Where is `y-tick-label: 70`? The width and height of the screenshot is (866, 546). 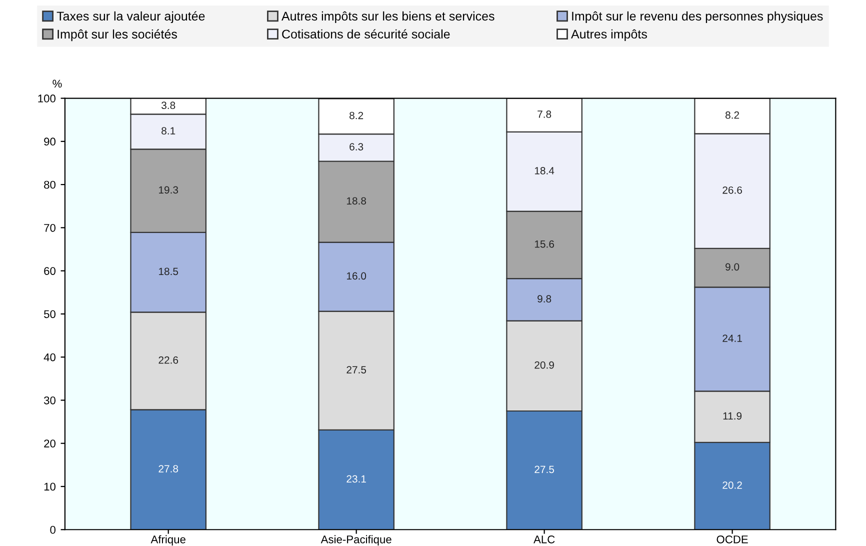 y-tick-label: 70 is located at coordinates (50, 228).